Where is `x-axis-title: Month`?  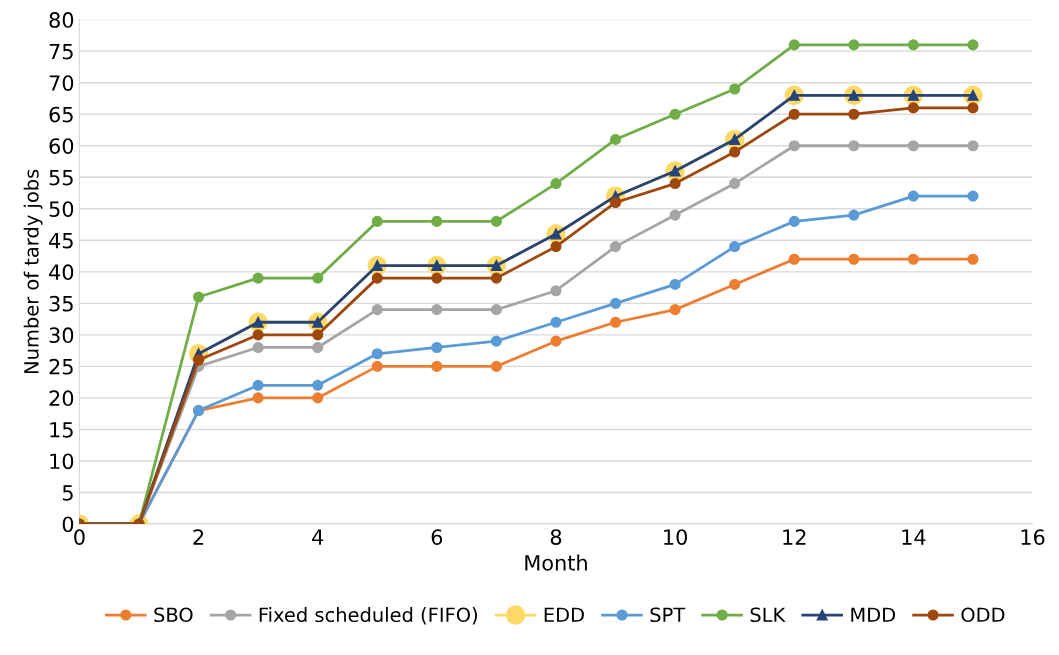
x-axis-title: Month is located at coordinates (556, 562).